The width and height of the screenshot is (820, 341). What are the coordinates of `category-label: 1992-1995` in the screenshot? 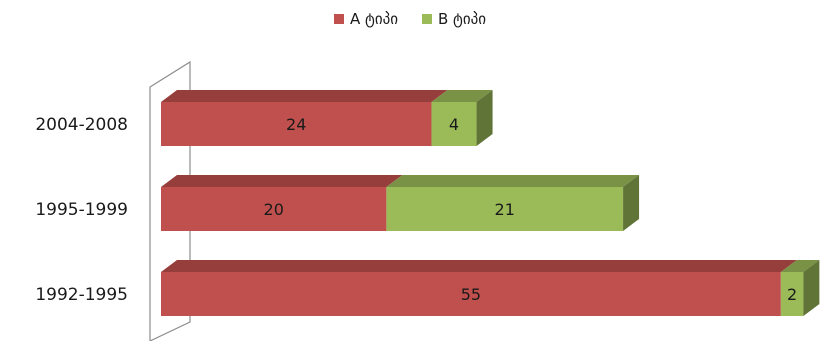 It's located at (81, 295).